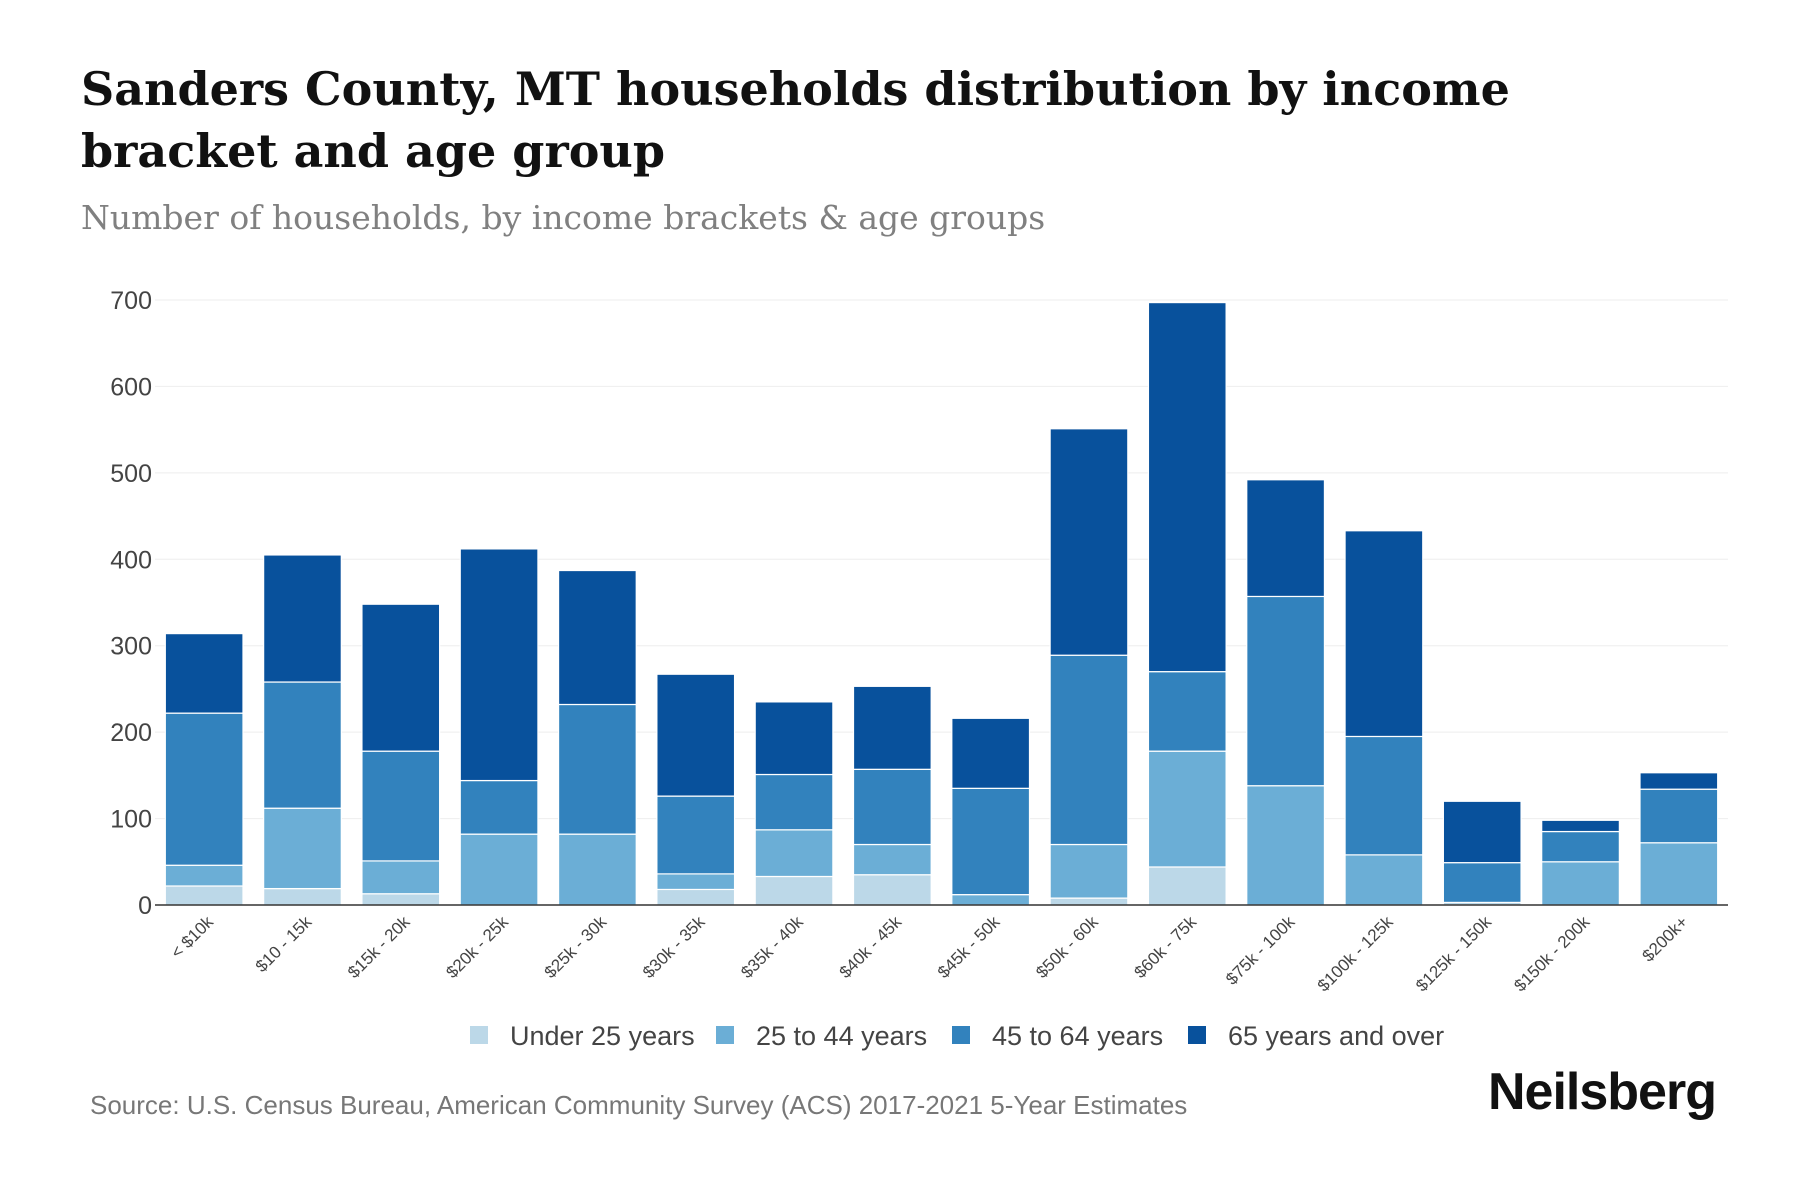 The width and height of the screenshot is (1800, 1200). I want to click on x-tick-label: $75k - 100k, so click(1260, 950).